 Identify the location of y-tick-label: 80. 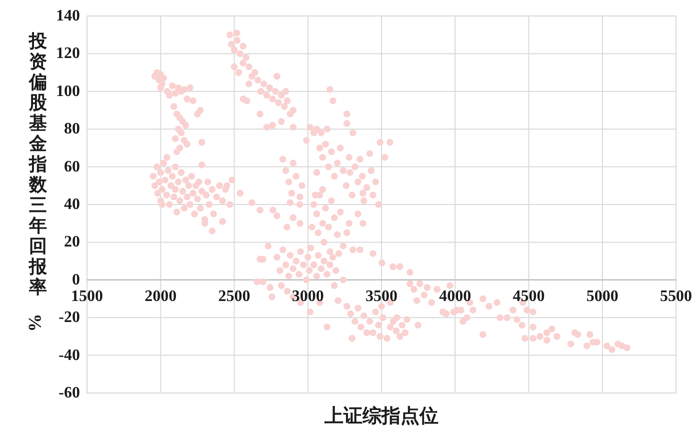
(72, 129).